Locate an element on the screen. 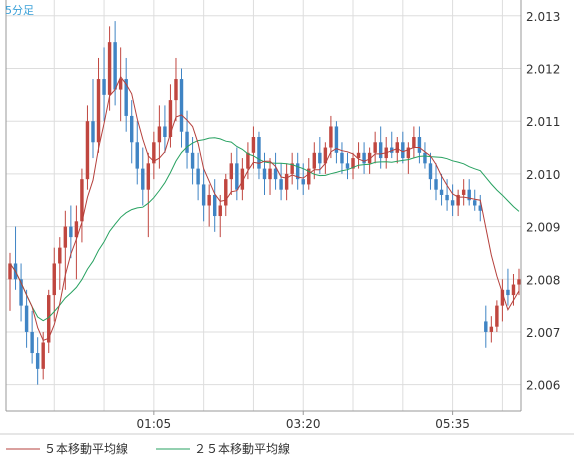 The width and height of the screenshot is (574, 462). y-tick-label: 2.008 is located at coordinates (543, 280).